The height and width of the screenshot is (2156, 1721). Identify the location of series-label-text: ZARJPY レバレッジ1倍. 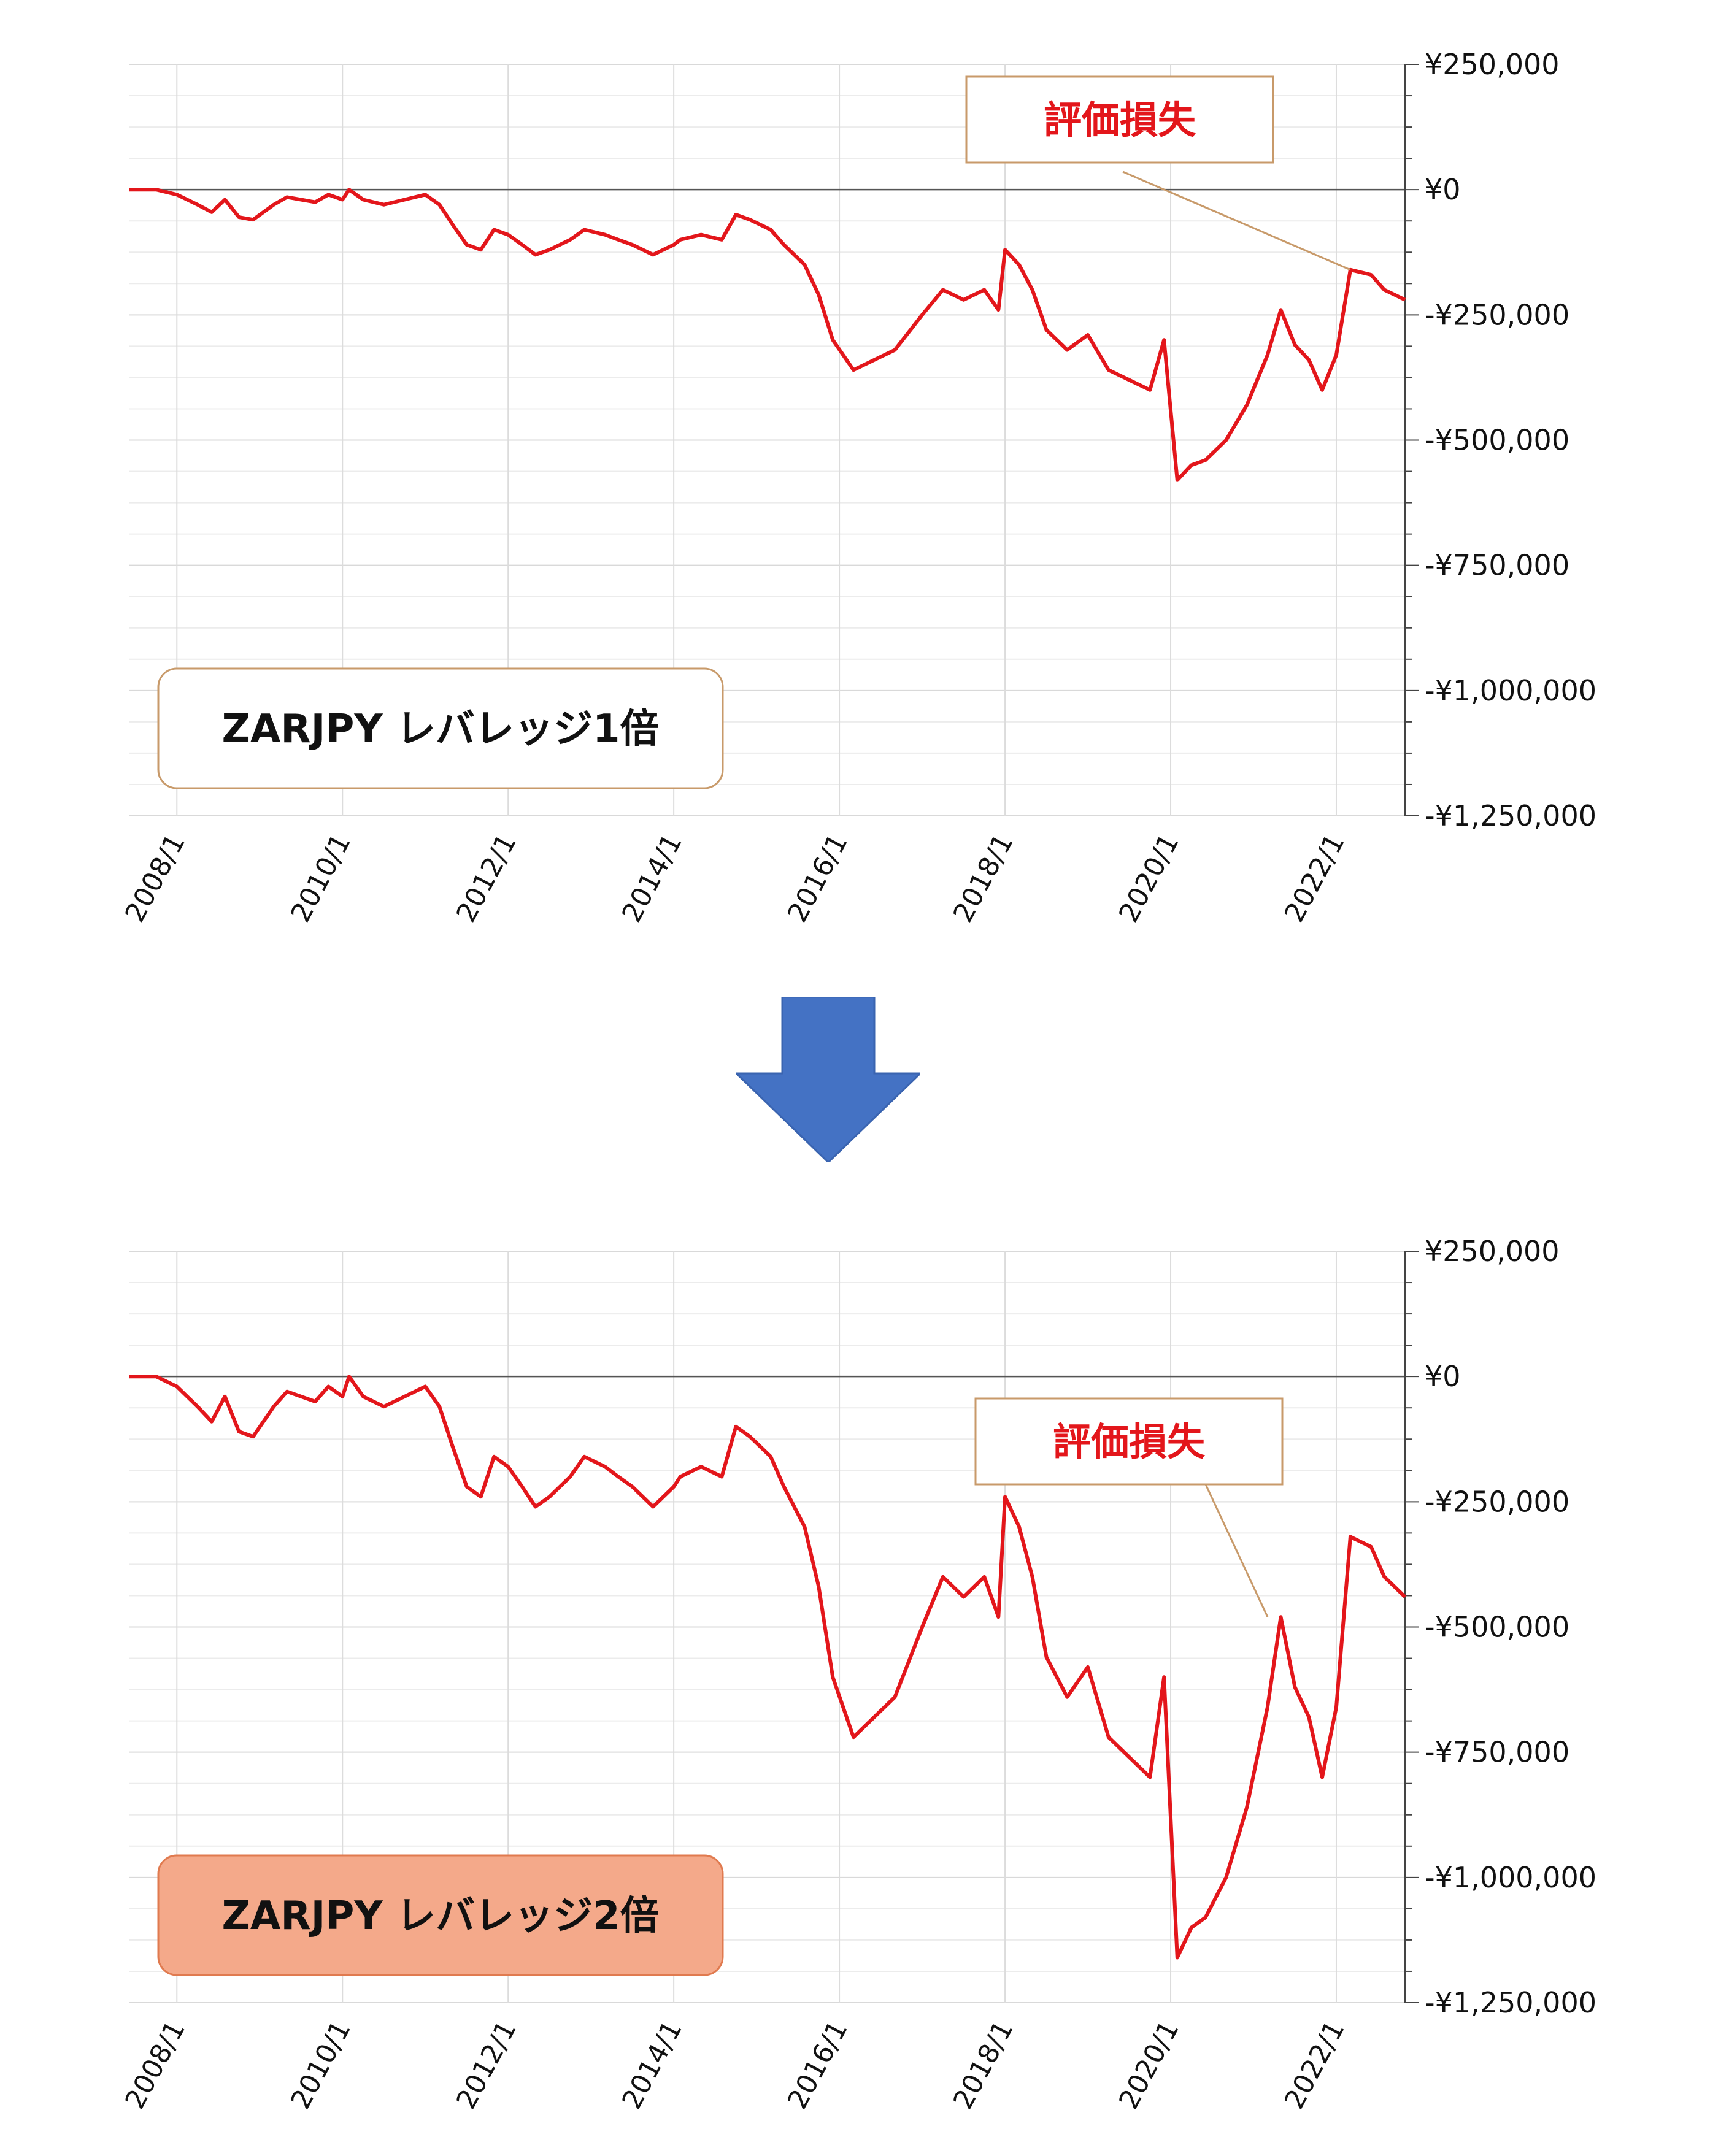
(440, 730).